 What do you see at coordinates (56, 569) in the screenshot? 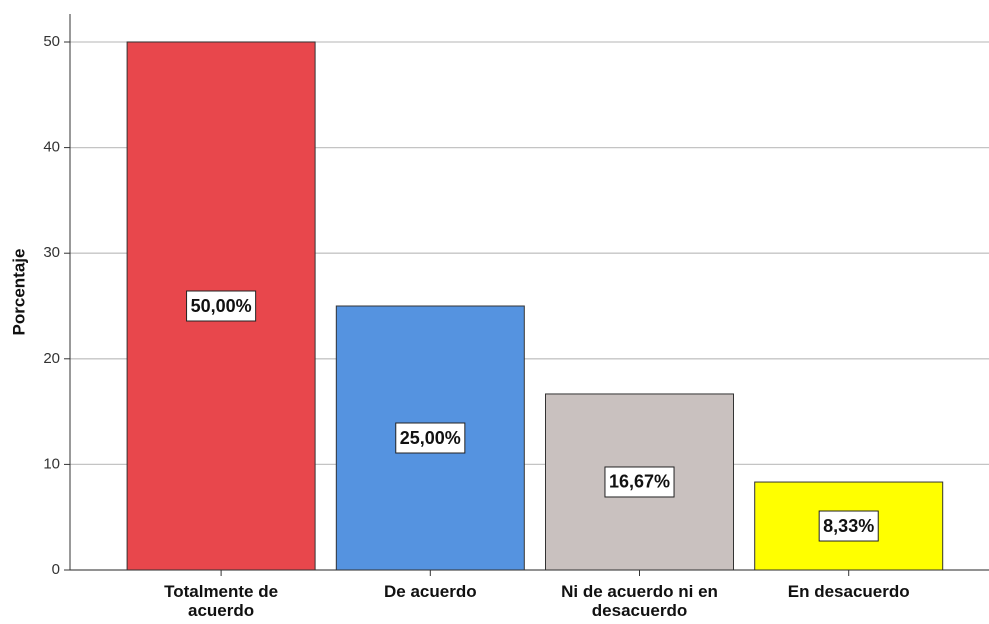
I see `y-tick-label: 0` at bounding box center [56, 569].